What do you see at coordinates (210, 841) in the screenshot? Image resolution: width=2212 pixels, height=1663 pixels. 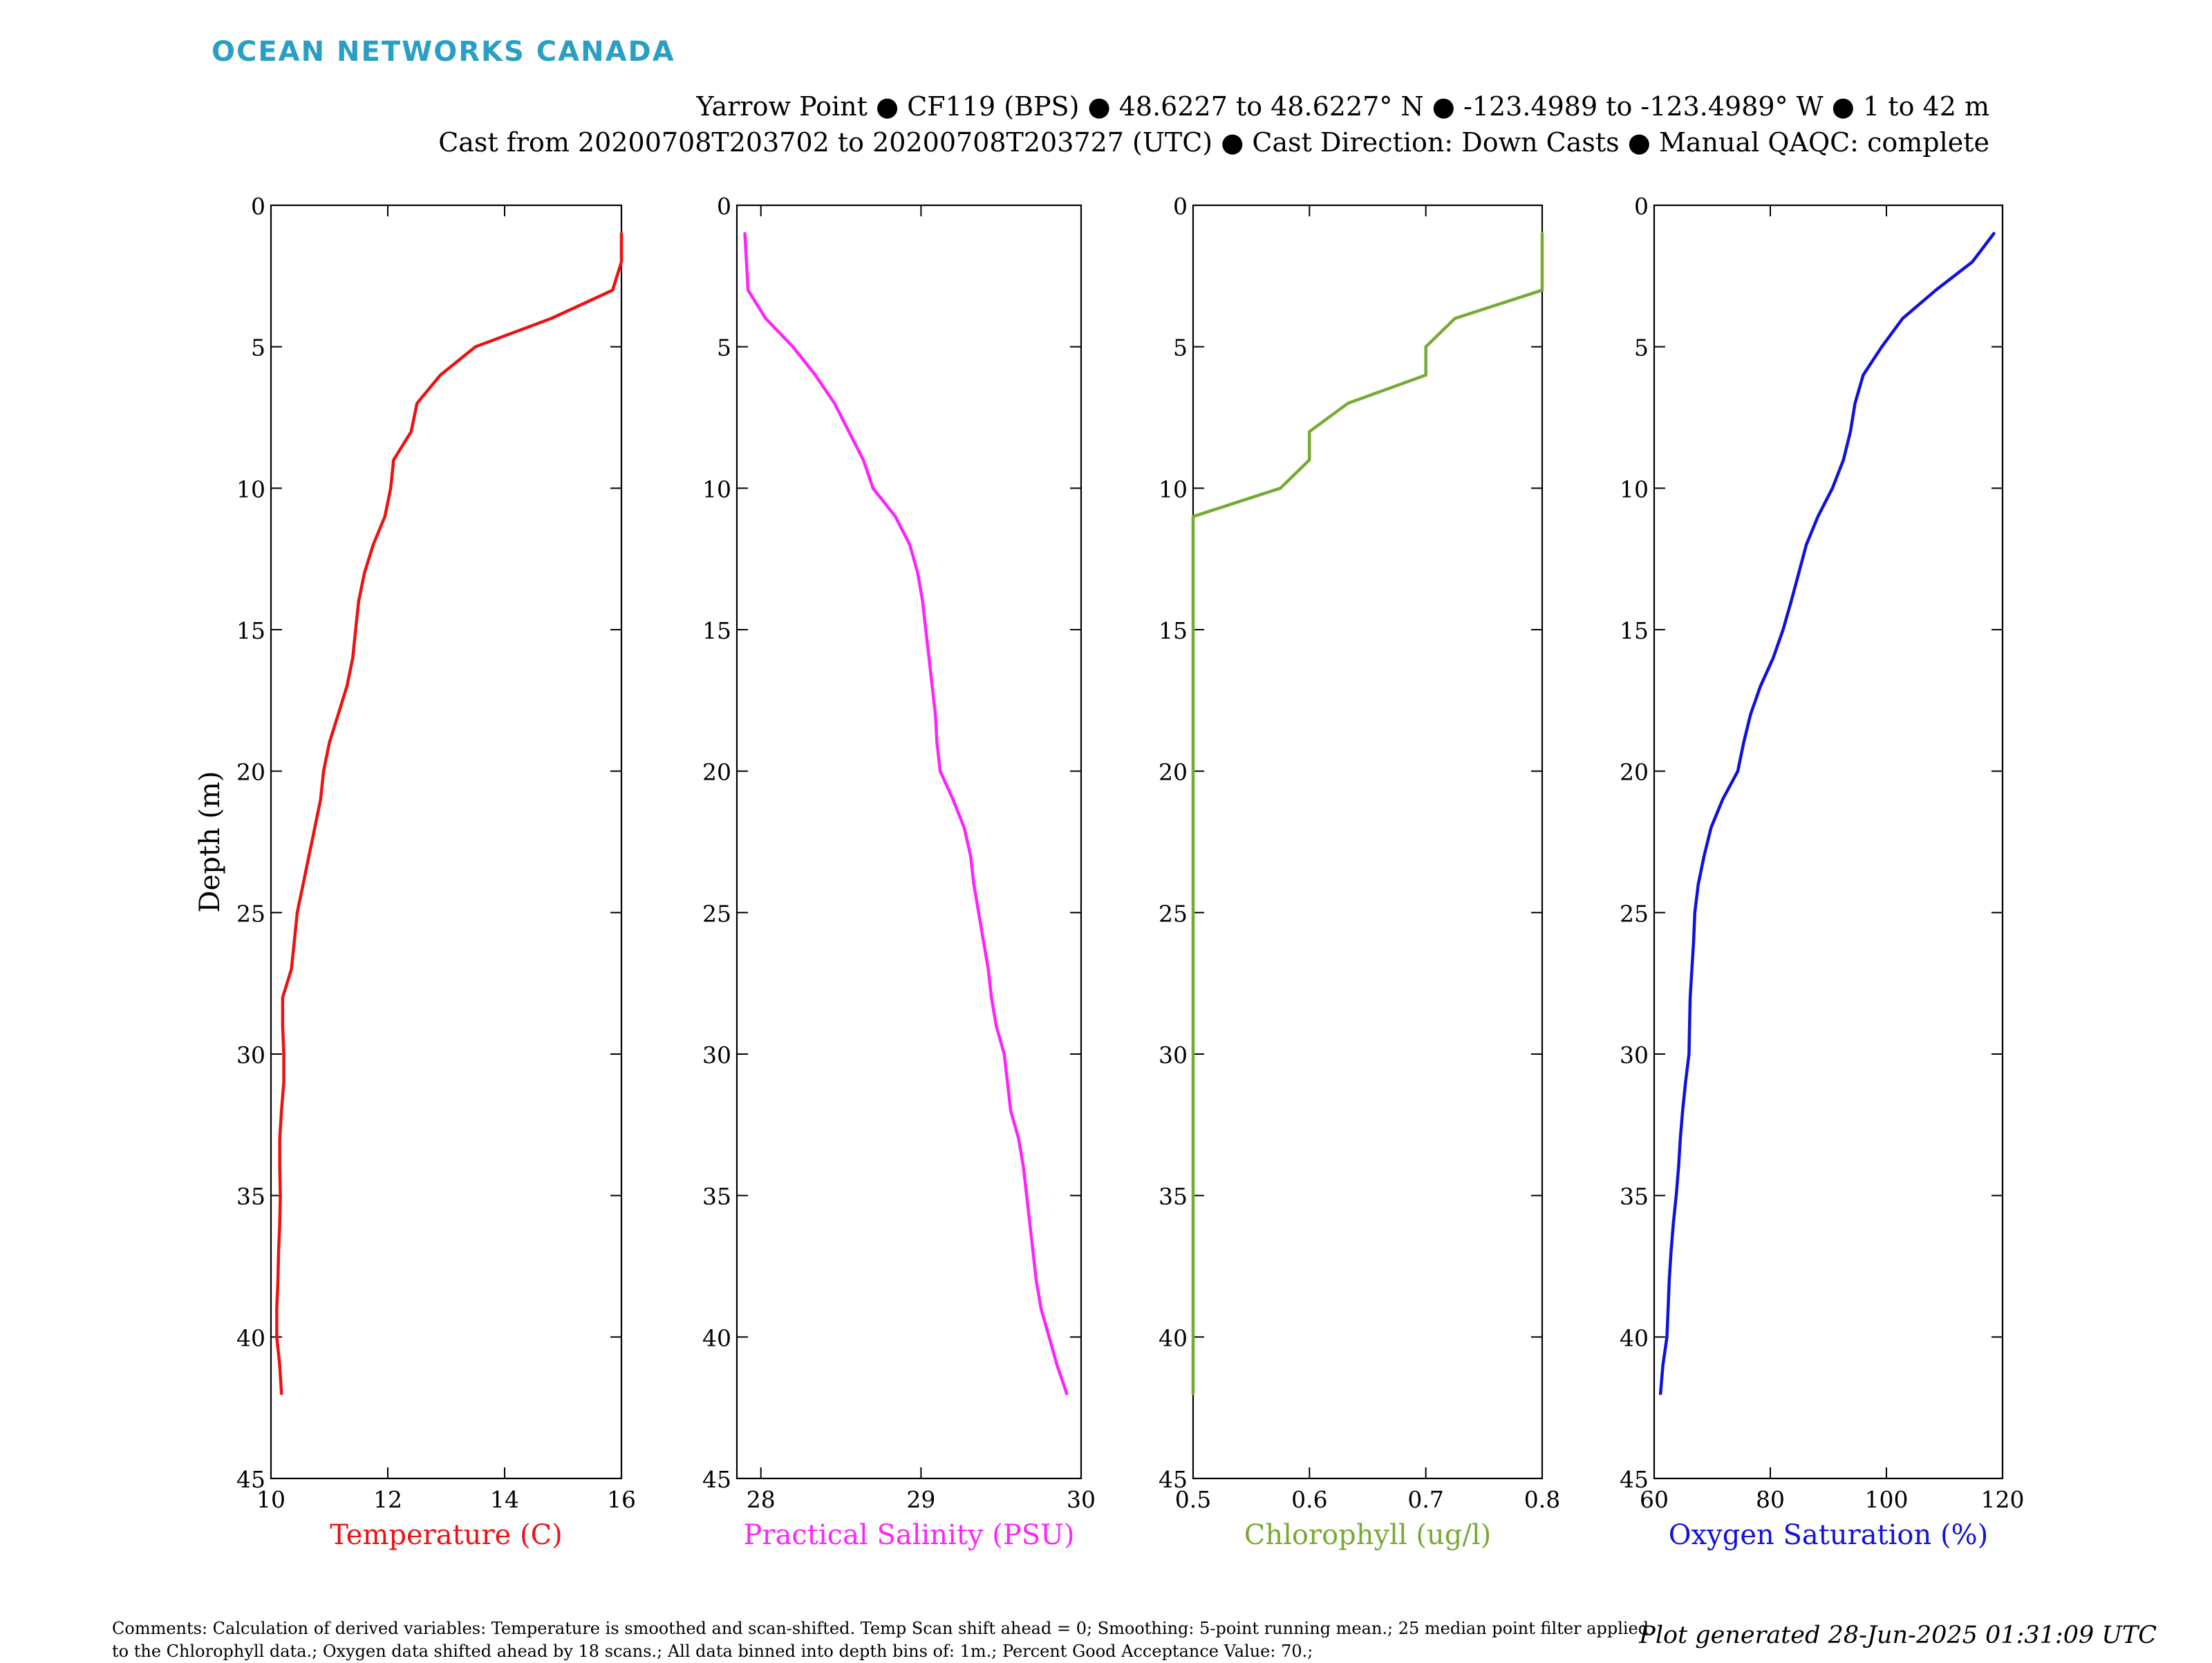 I see `y-axis-label: Depth (m)` at bounding box center [210, 841].